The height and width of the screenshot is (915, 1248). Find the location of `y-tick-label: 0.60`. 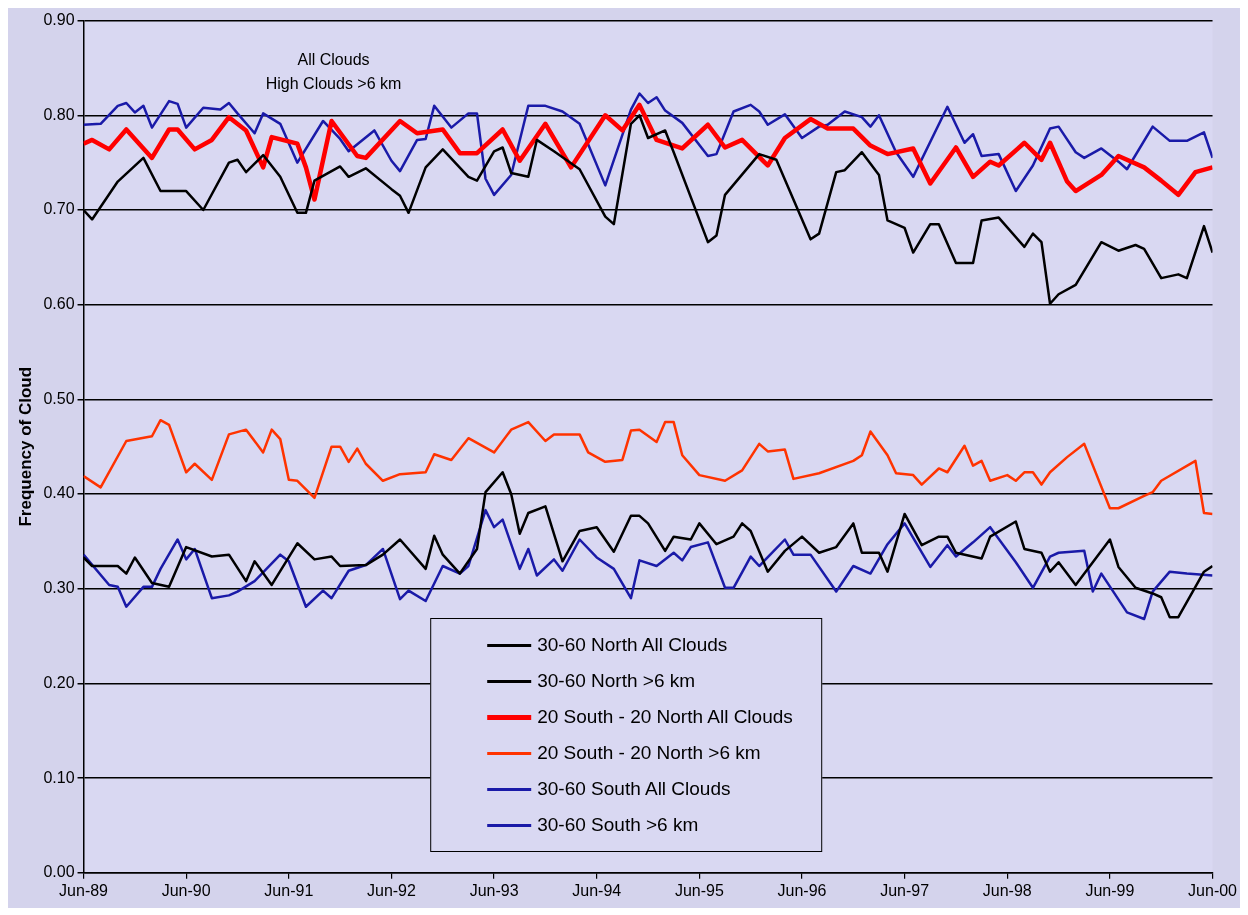

y-tick-label: 0.60 is located at coordinates (59, 304).